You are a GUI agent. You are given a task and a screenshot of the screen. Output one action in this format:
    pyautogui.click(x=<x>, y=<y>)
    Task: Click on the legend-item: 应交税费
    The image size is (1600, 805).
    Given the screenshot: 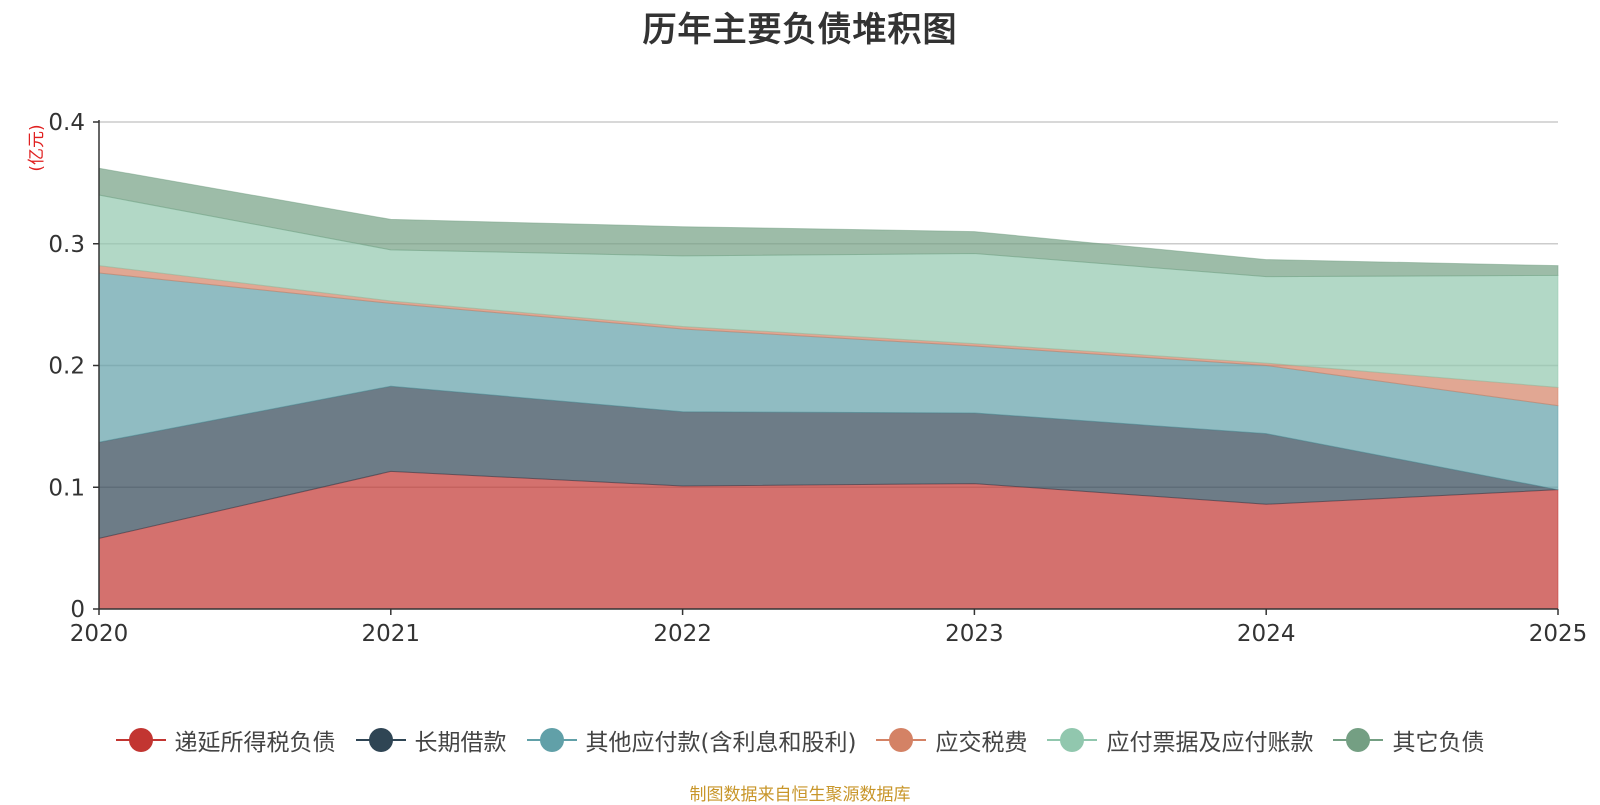 What is the action you would take?
    pyautogui.click(x=951, y=740)
    